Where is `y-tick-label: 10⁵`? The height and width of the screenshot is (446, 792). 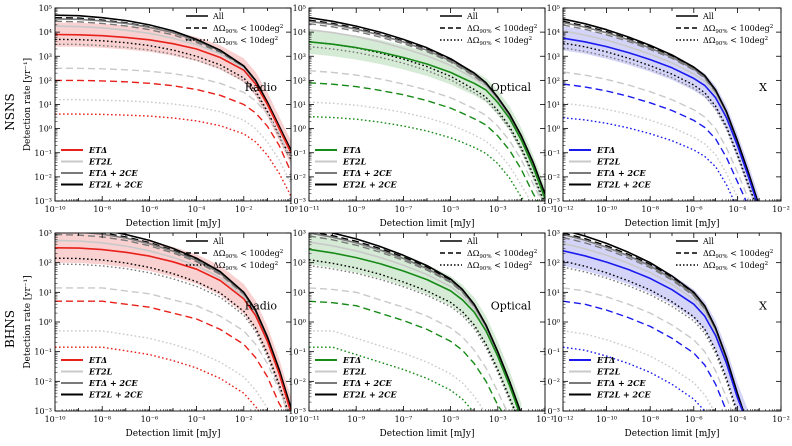
y-tick-label: 10⁵ is located at coordinates (299, 8).